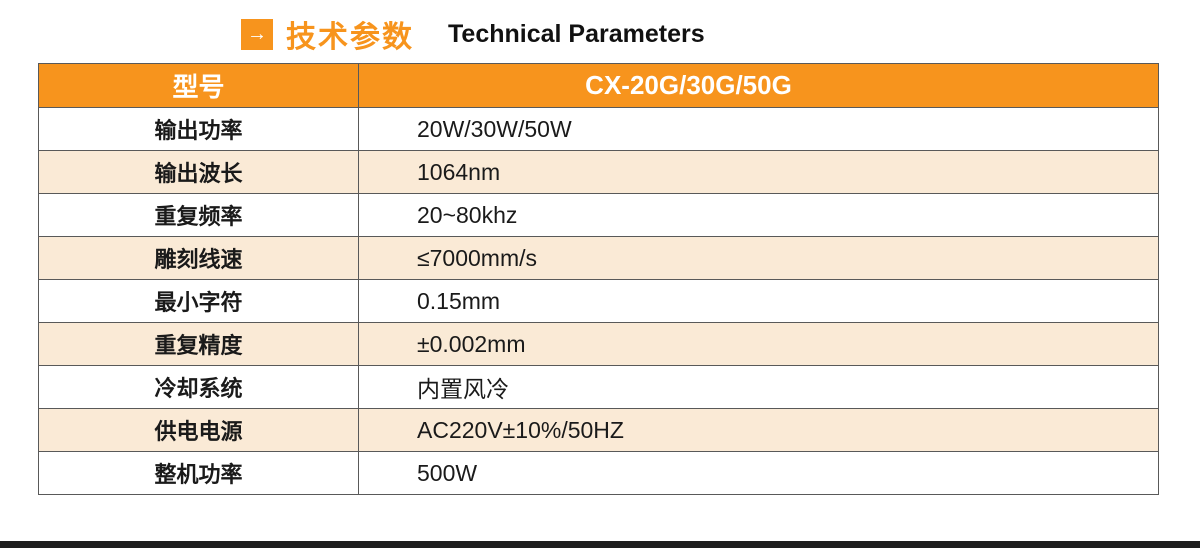 The height and width of the screenshot is (548, 1200). What do you see at coordinates (758, 85) in the screenshot?
I see `header-cell-model-value: CX-20G/30G/50G` at bounding box center [758, 85].